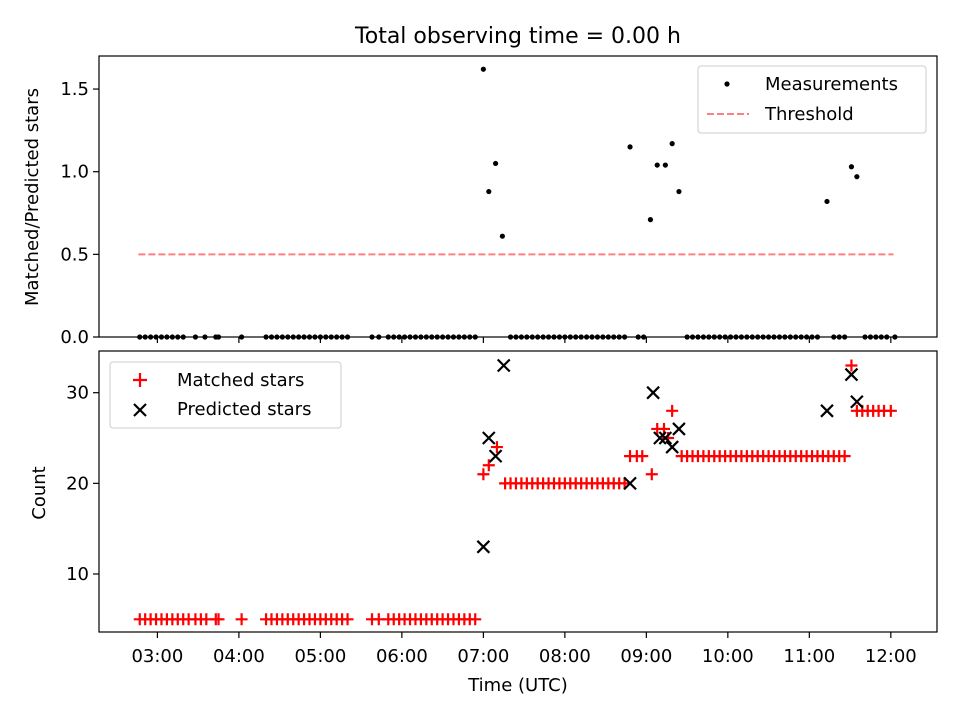  Describe the element at coordinates (140, 380) in the screenshot. I see `legend-matched-marker` at that location.